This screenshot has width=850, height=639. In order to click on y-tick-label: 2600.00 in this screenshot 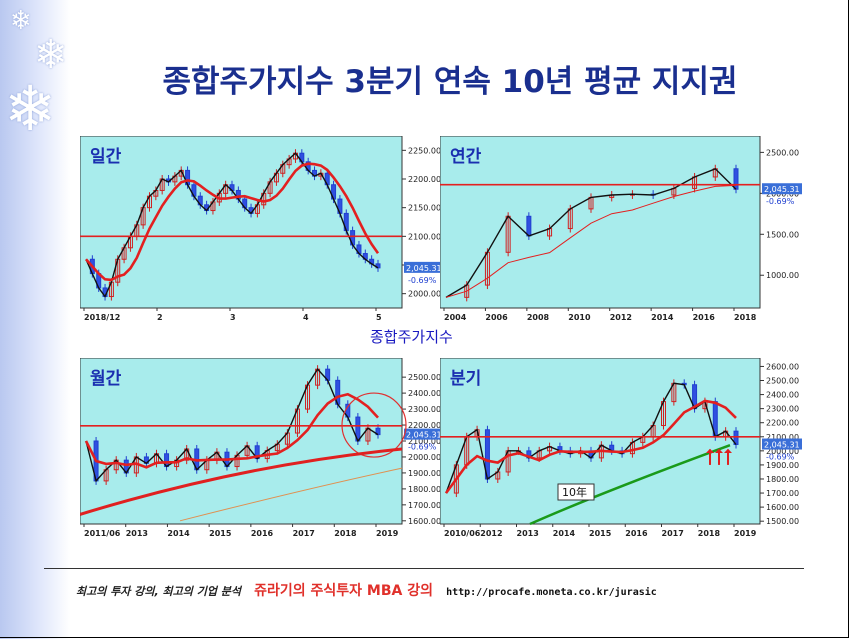, I will do `click(782, 366)`.